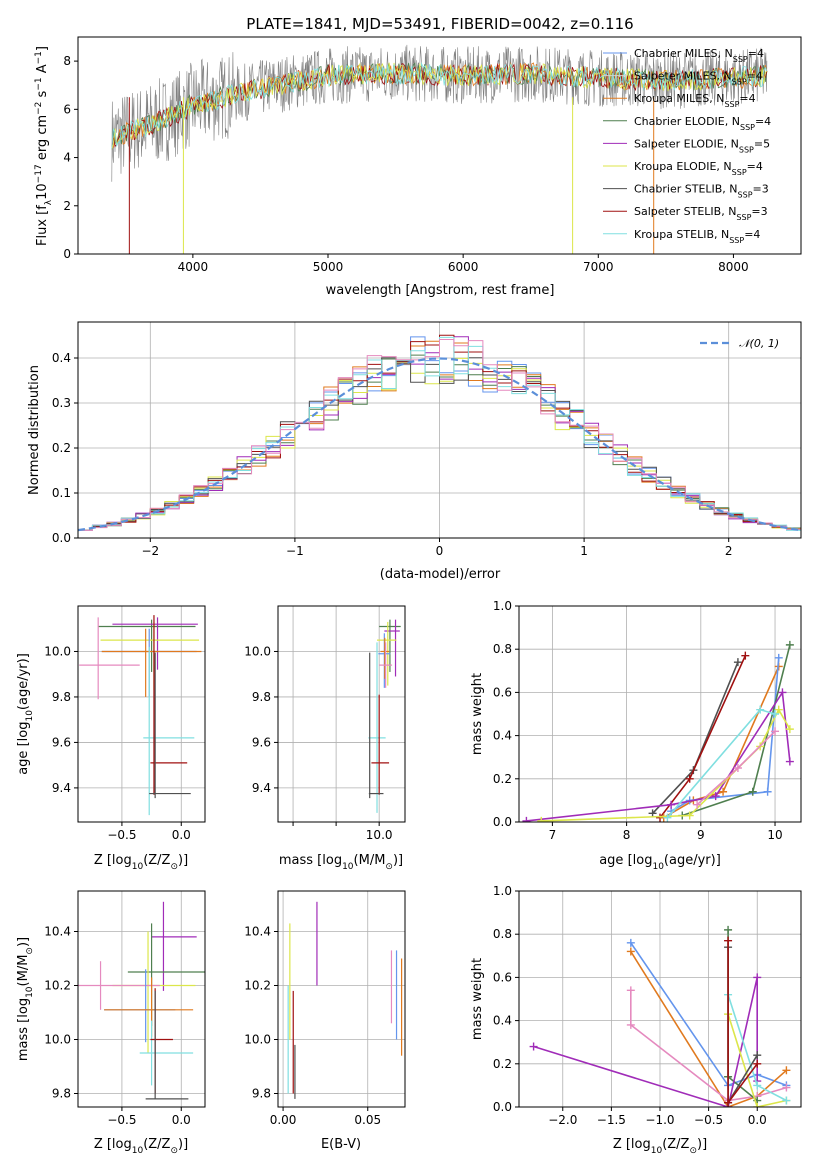 The width and height of the screenshot is (819, 1170). What do you see at coordinates (695, 100) in the screenshot?
I see `legend-label: Kroupa MILES, NSSP=4` at bounding box center [695, 100].